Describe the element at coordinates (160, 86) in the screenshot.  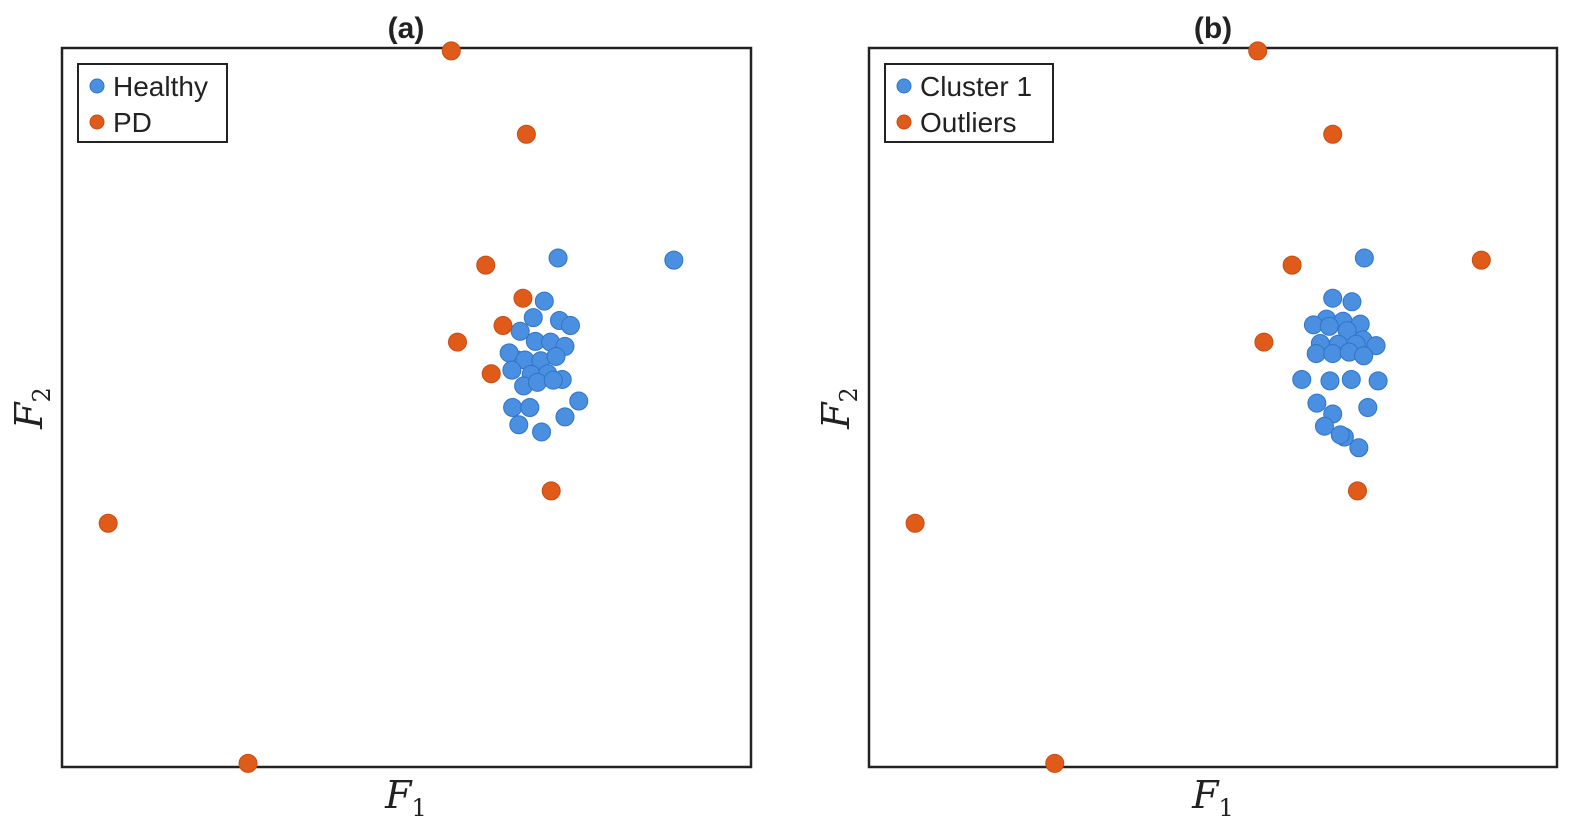
I see `legend-label-healthy: Healthy` at that location.